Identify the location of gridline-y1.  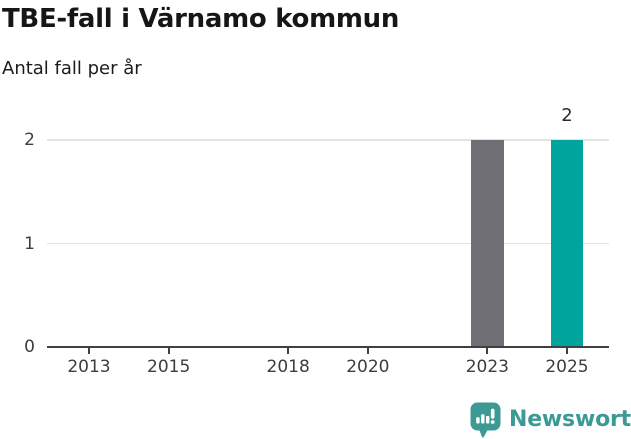
(328, 243).